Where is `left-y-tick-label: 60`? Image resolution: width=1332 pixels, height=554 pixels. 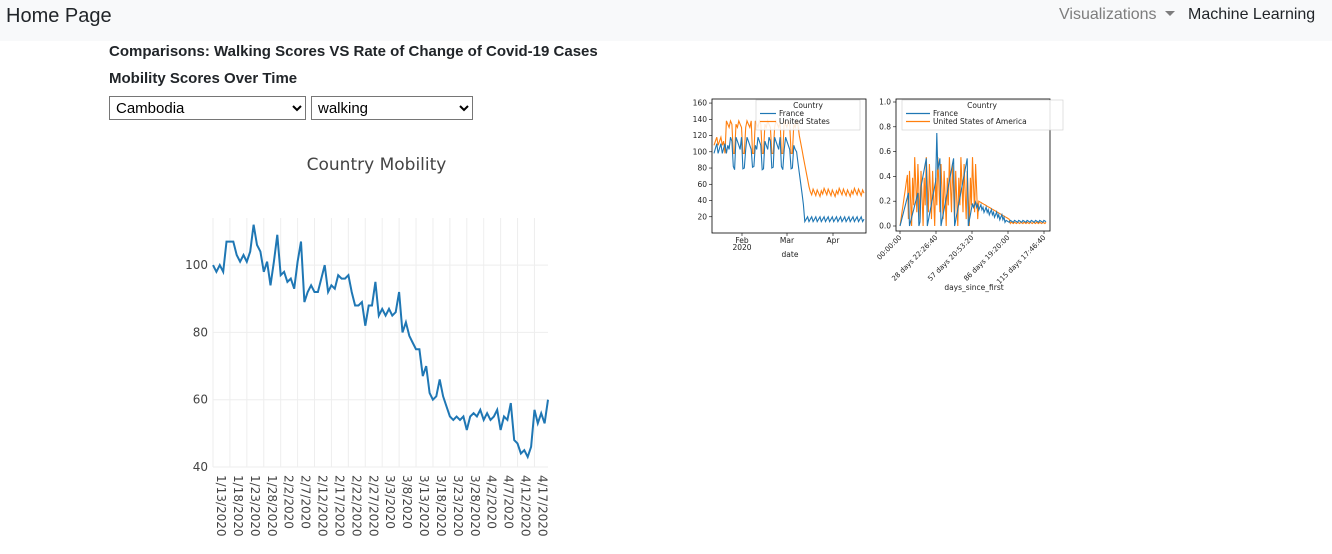 left-y-tick-label: 60 is located at coordinates (702, 184).